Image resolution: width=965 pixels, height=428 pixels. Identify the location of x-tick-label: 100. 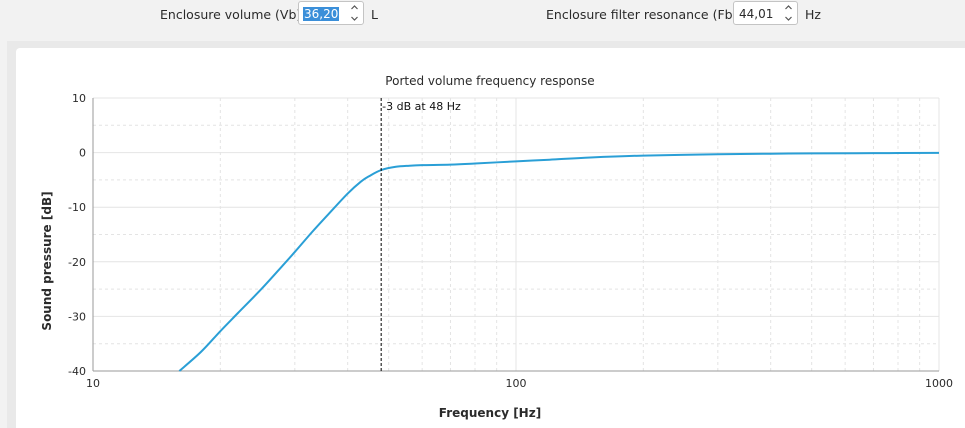
(516, 383).